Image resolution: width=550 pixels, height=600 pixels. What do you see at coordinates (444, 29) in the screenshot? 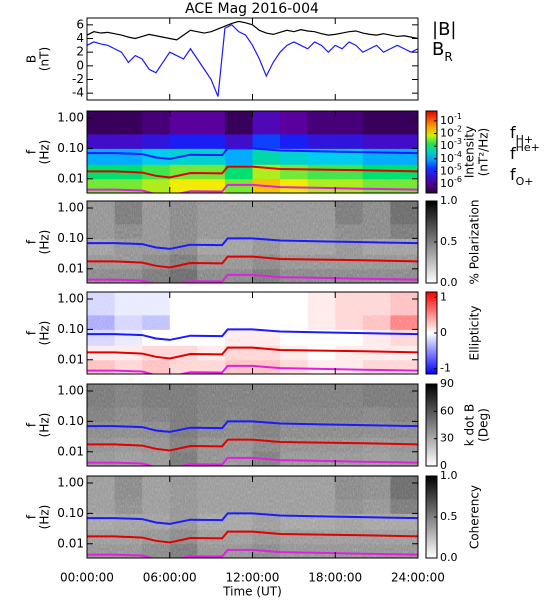
I see `legend-entry: |B|` at bounding box center [444, 29].